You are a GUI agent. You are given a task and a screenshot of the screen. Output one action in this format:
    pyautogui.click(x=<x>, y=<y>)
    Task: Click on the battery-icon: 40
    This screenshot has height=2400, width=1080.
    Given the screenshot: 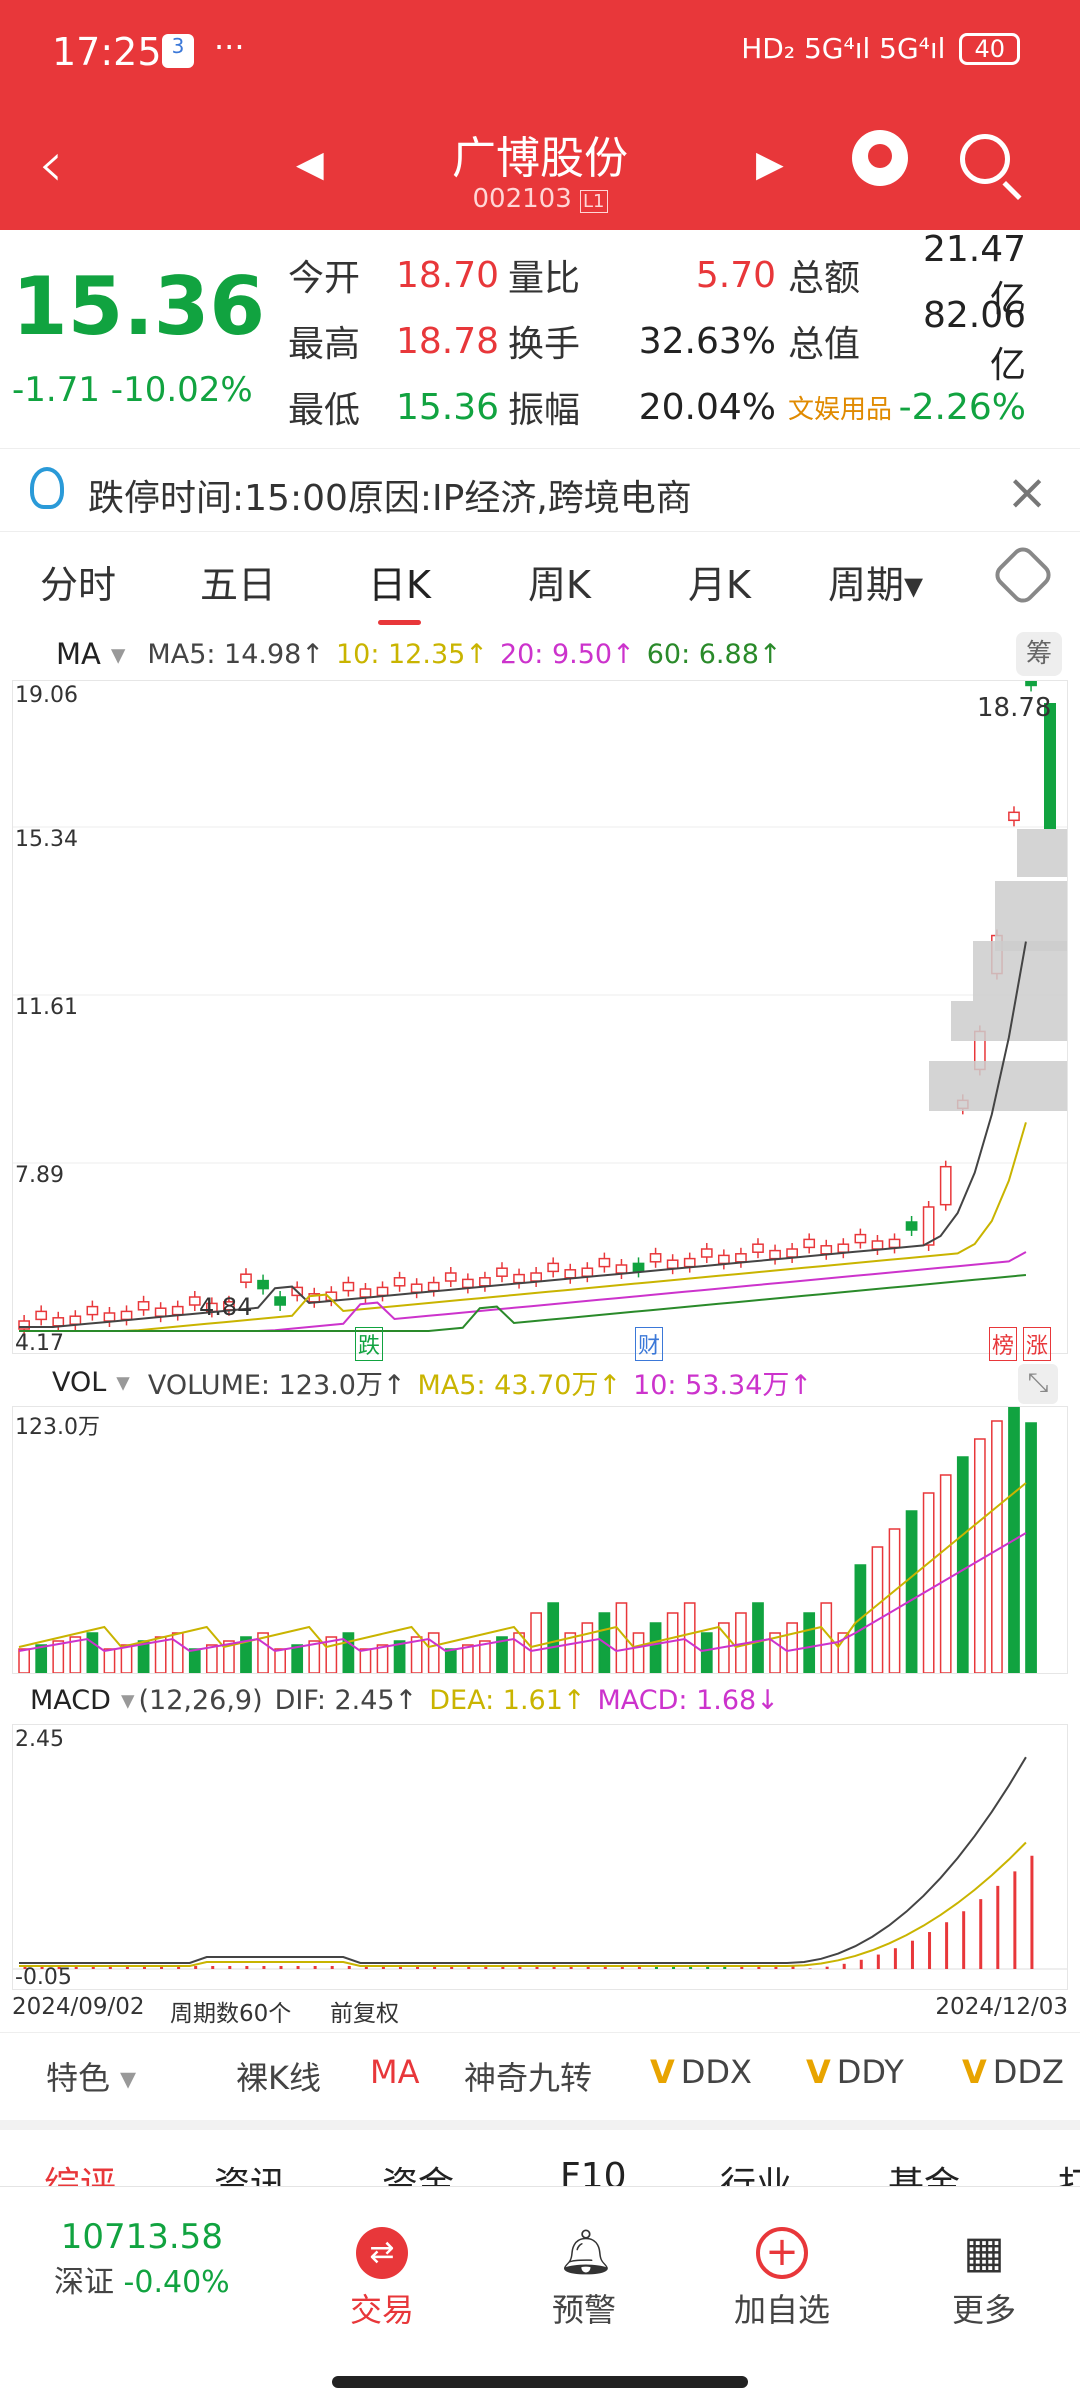 What is the action you would take?
    pyautogui.click(x=989, y=48)
    